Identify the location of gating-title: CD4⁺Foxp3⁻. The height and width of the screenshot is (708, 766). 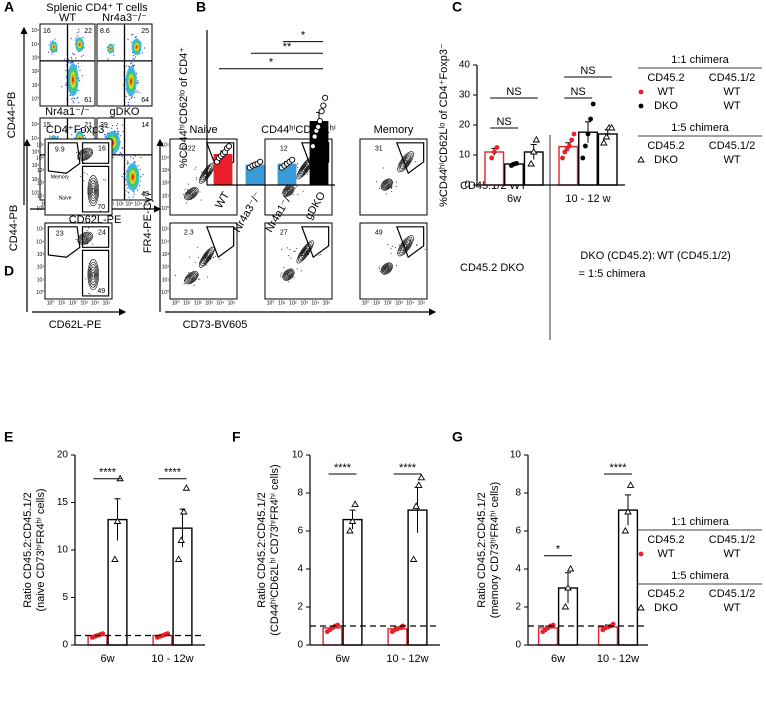
(78, 130).